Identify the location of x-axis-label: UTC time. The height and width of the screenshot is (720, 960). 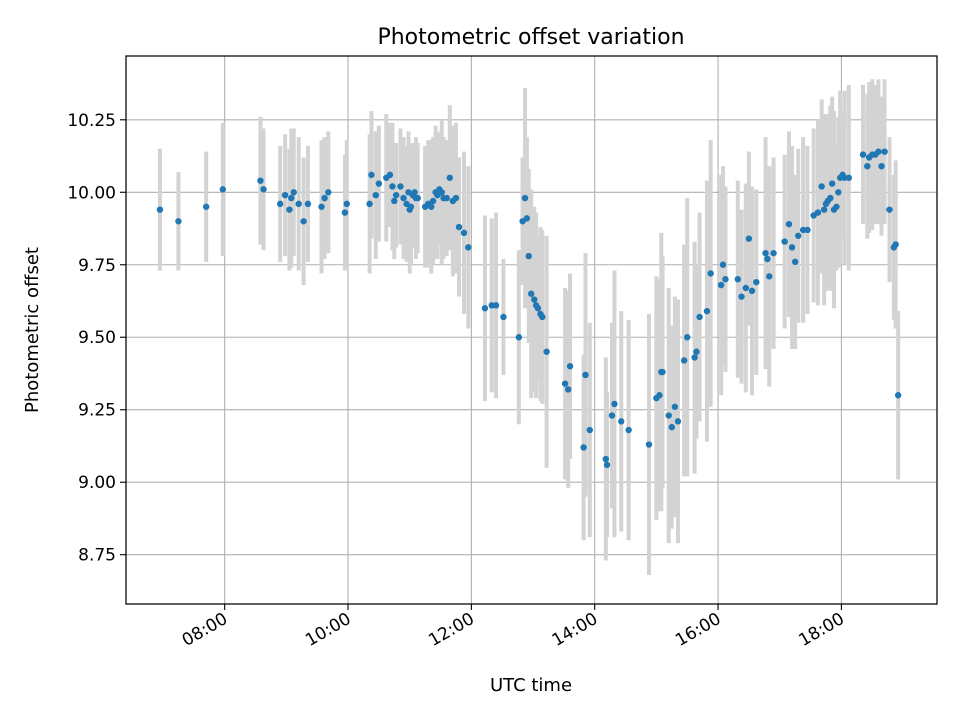
(531, 685).